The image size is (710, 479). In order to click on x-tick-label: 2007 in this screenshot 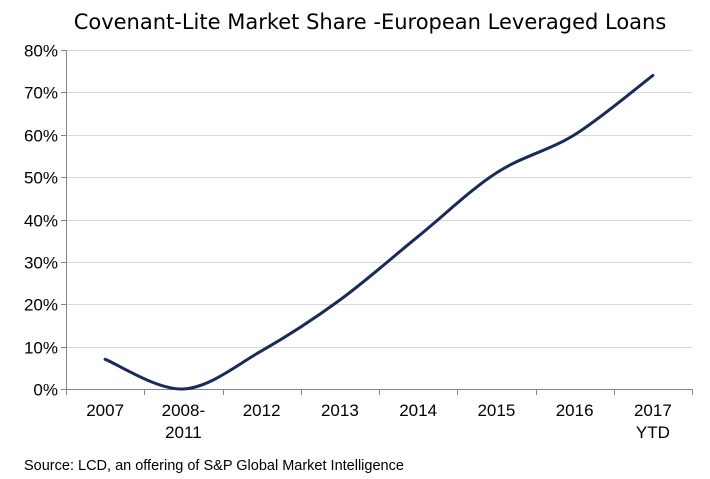, I will do `click(105, 410)`.